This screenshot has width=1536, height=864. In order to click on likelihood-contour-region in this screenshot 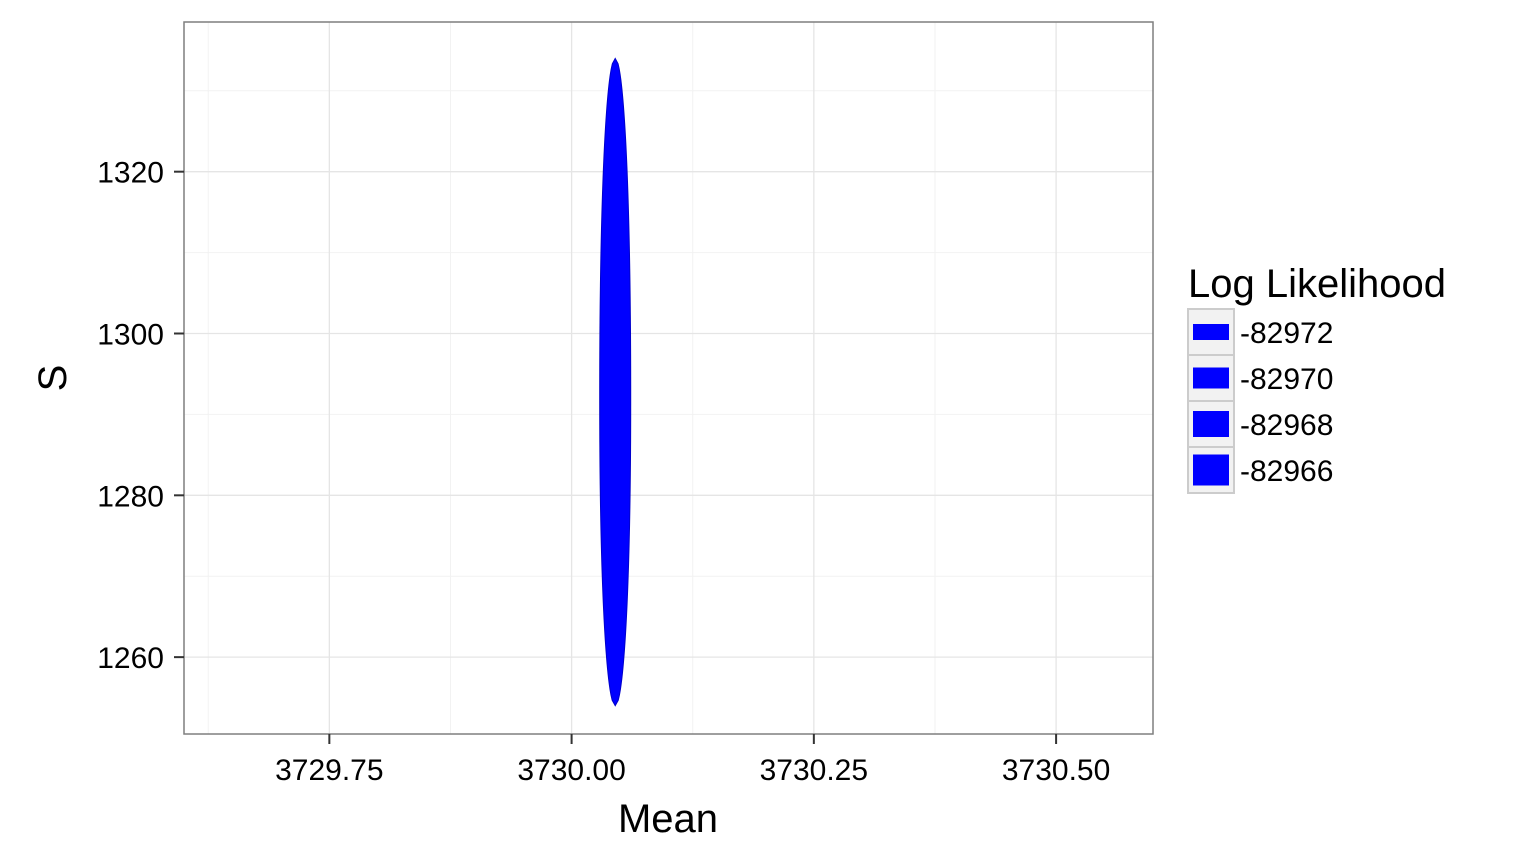, I will do `click(615, 382)`.